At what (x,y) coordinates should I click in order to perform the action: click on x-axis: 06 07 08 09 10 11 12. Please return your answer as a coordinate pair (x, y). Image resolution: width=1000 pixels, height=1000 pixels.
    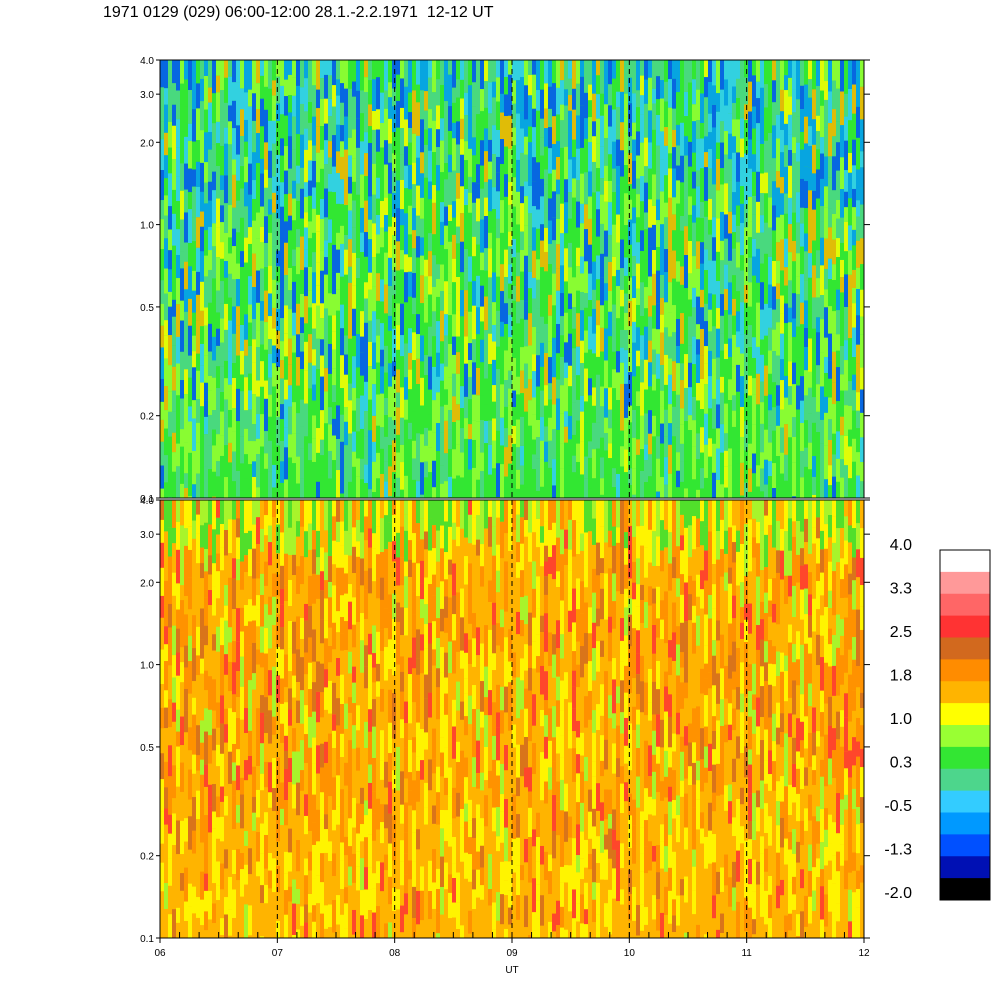
    Looking at the image, I should click on (512, 945).